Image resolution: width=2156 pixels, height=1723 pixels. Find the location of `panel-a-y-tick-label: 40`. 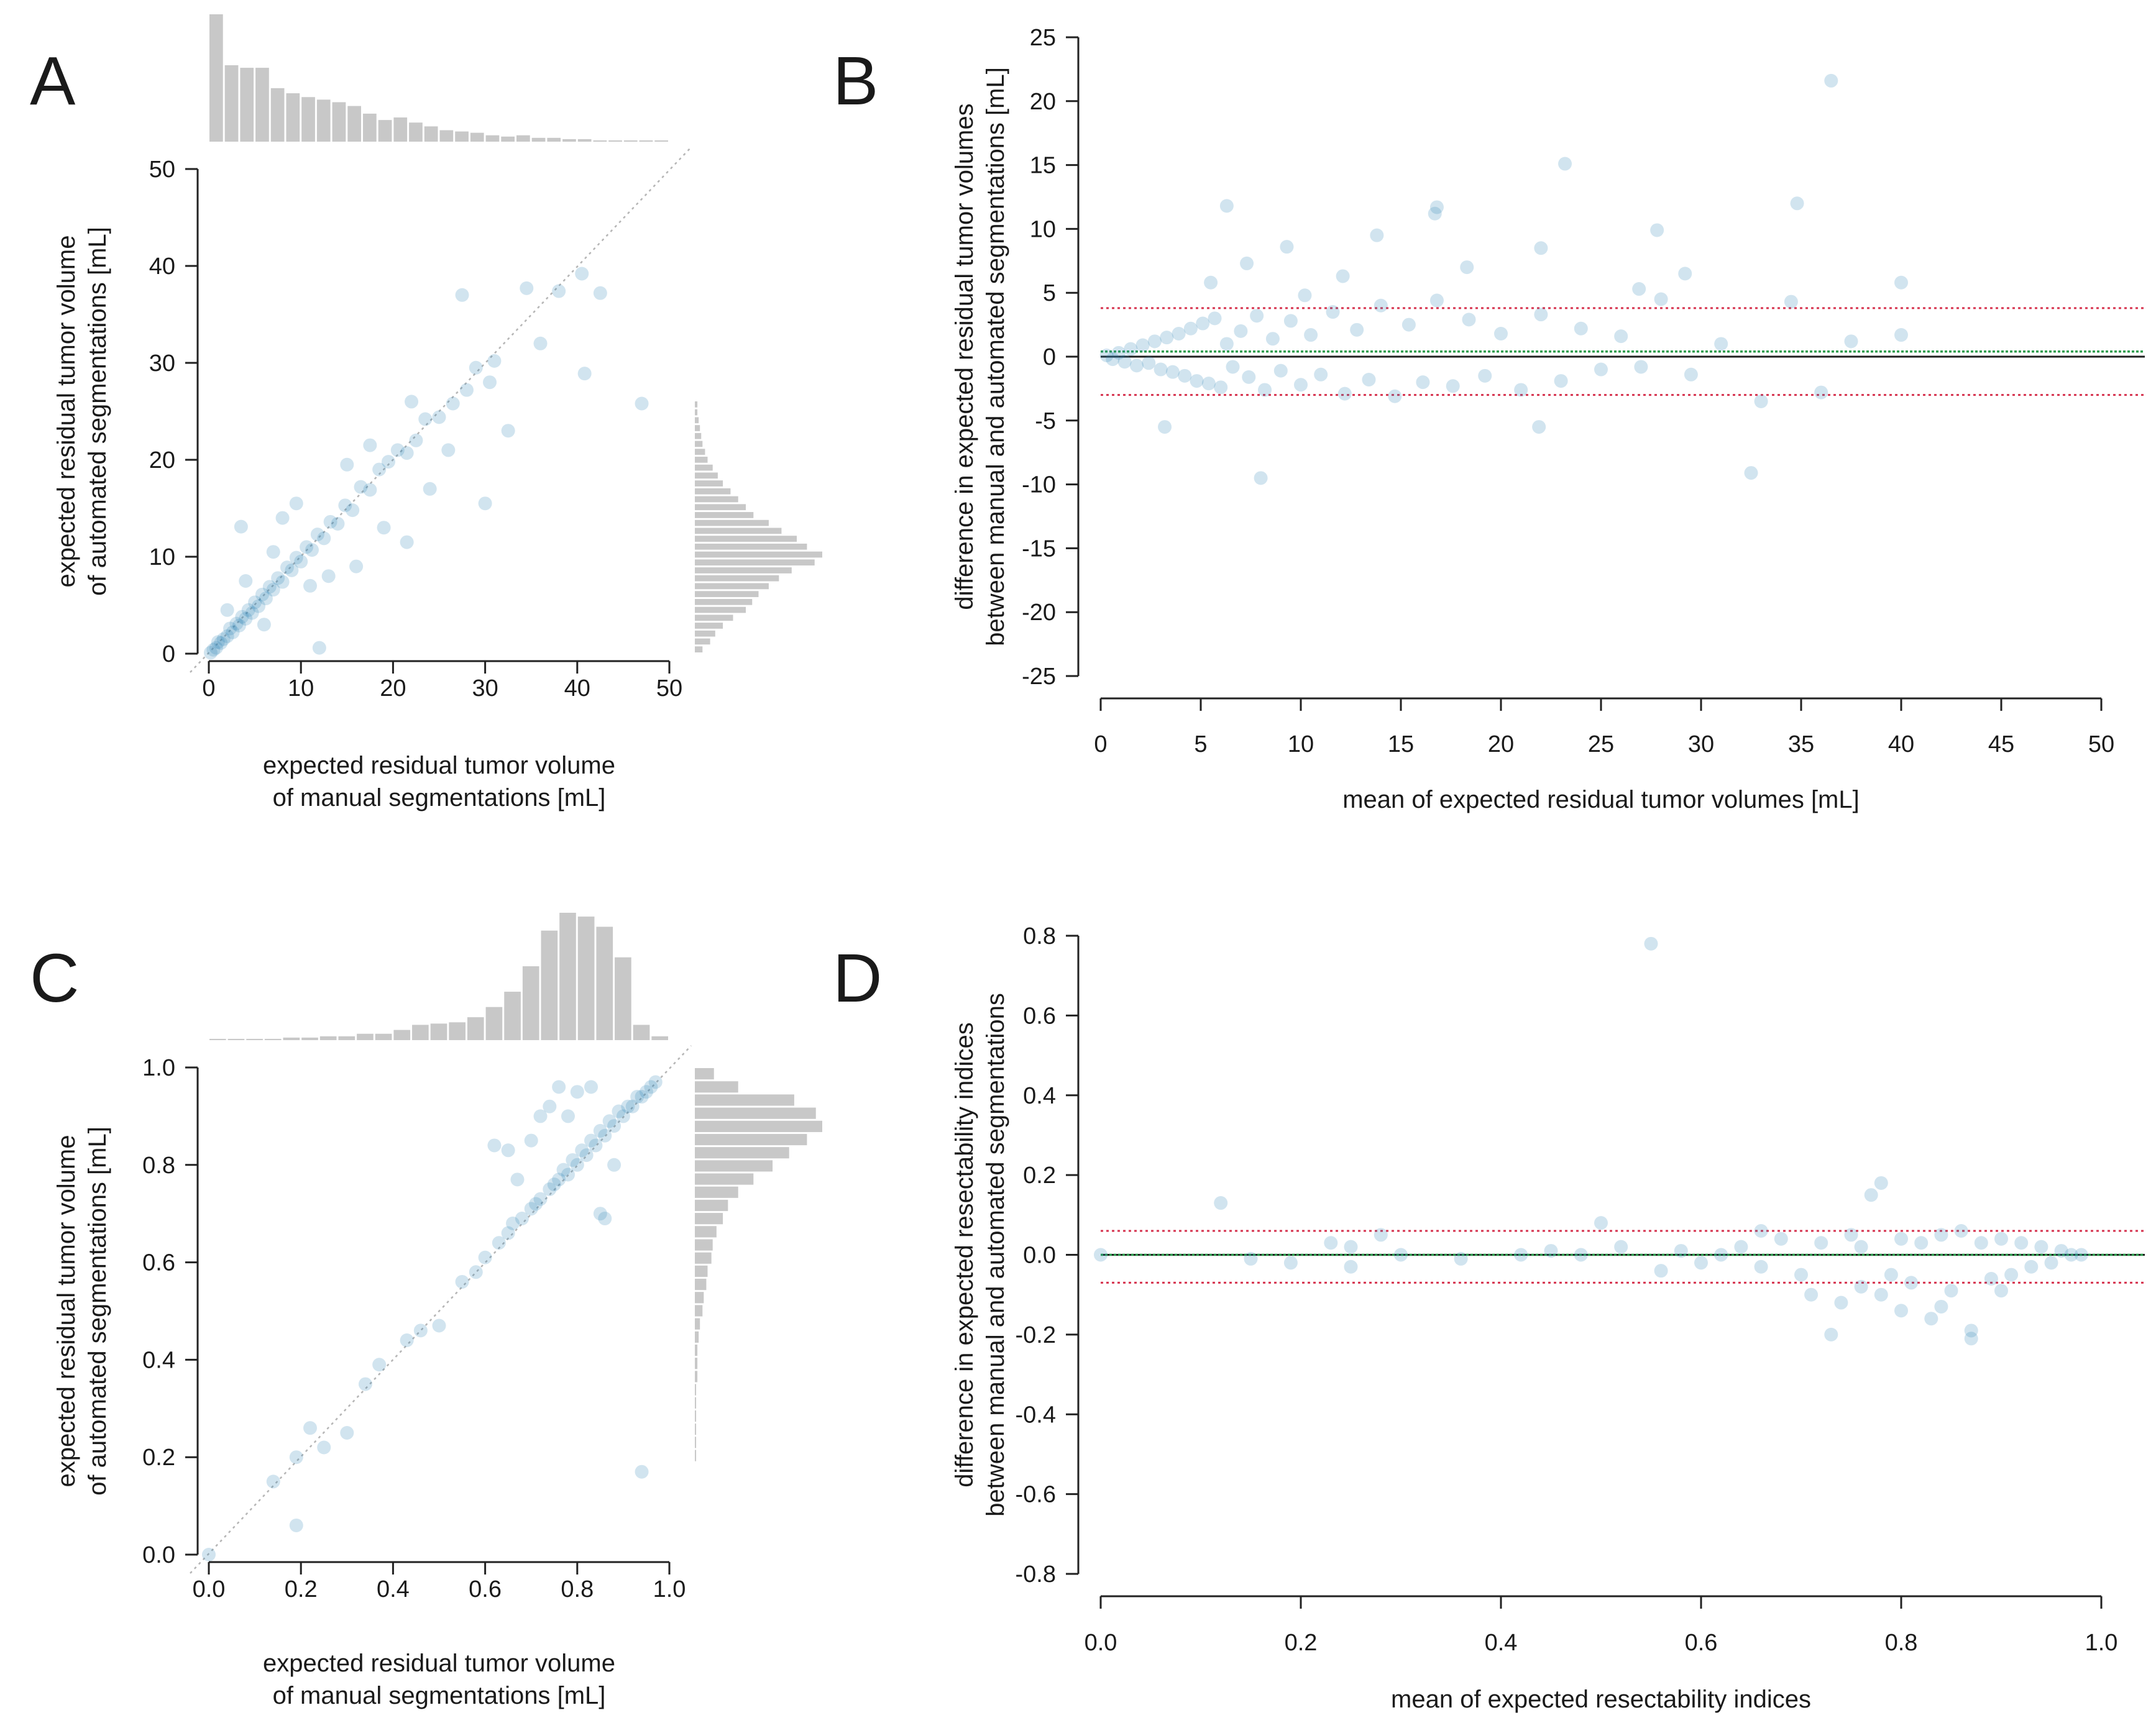

panel-a-y-tick-label: 40 is located at coordinates (162, 267).